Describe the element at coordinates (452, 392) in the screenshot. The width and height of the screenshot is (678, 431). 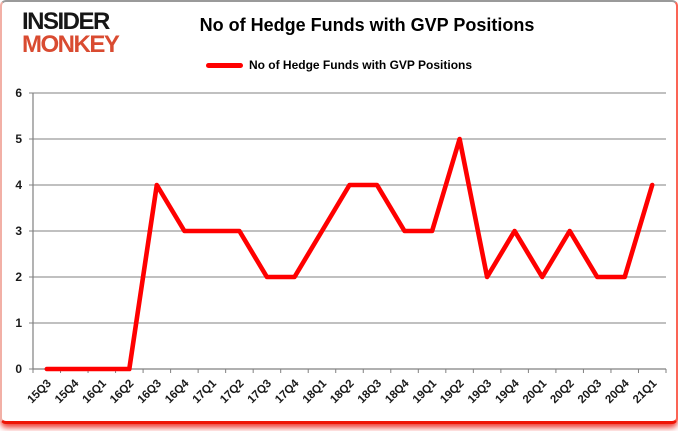
I see `svg-text: 19Q2` at that location.